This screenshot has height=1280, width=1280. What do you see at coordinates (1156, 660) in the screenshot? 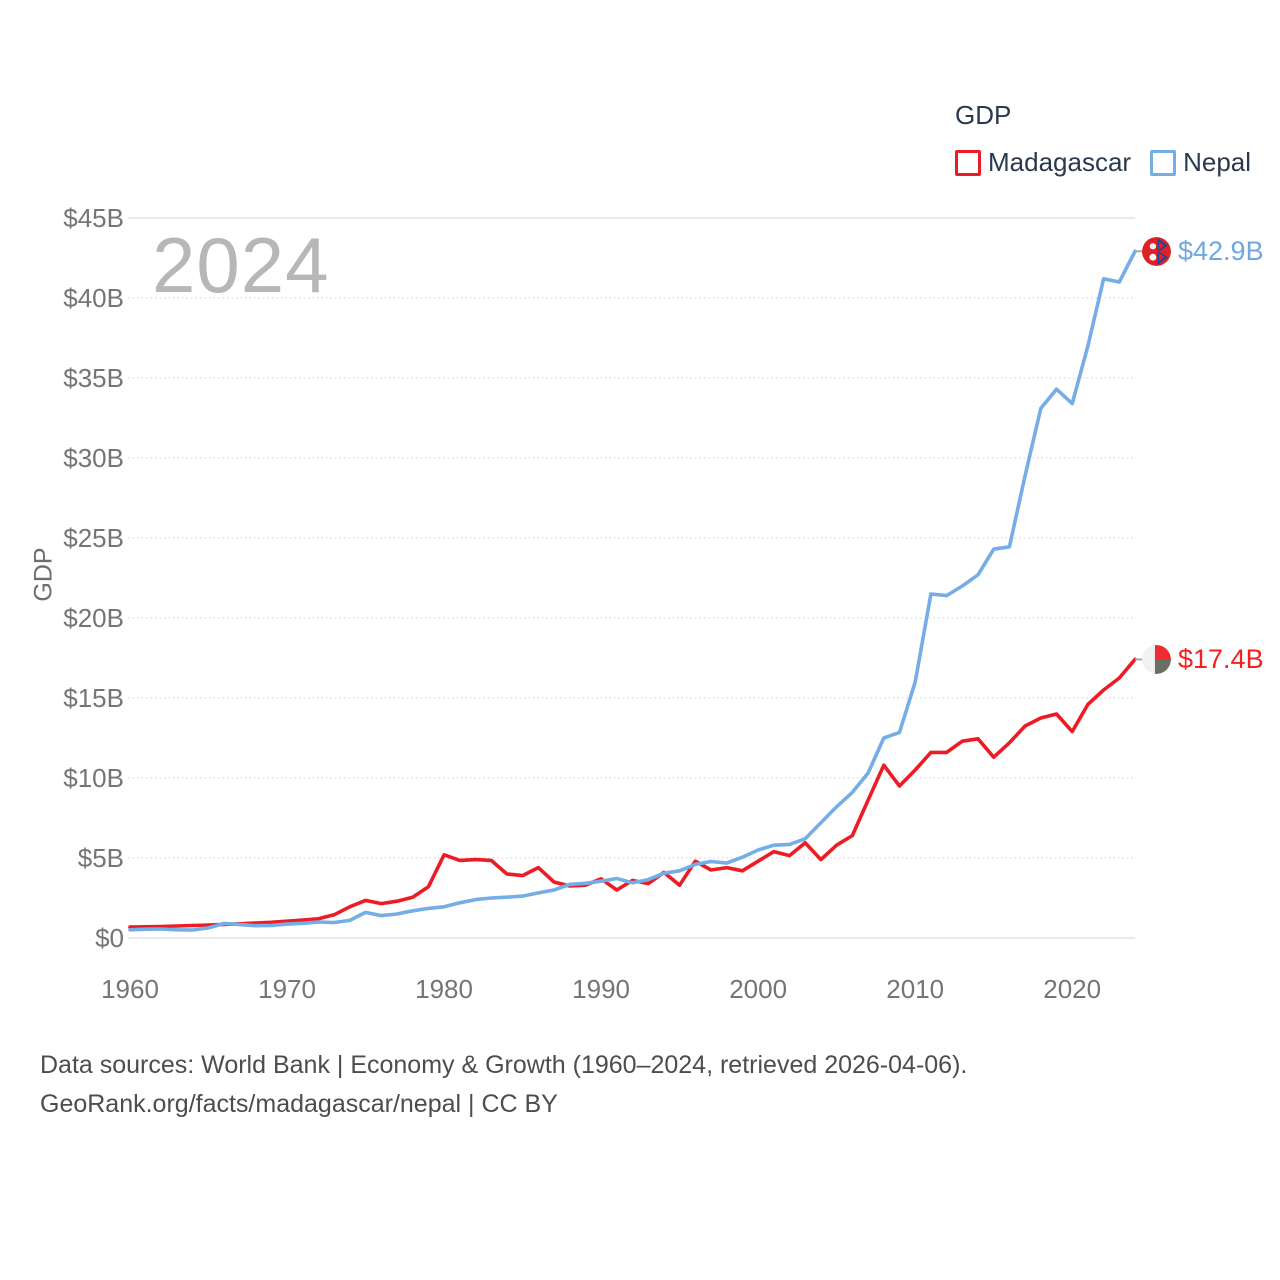
I see `madagascar-flag-icon` at bounding box center [1156, 660].